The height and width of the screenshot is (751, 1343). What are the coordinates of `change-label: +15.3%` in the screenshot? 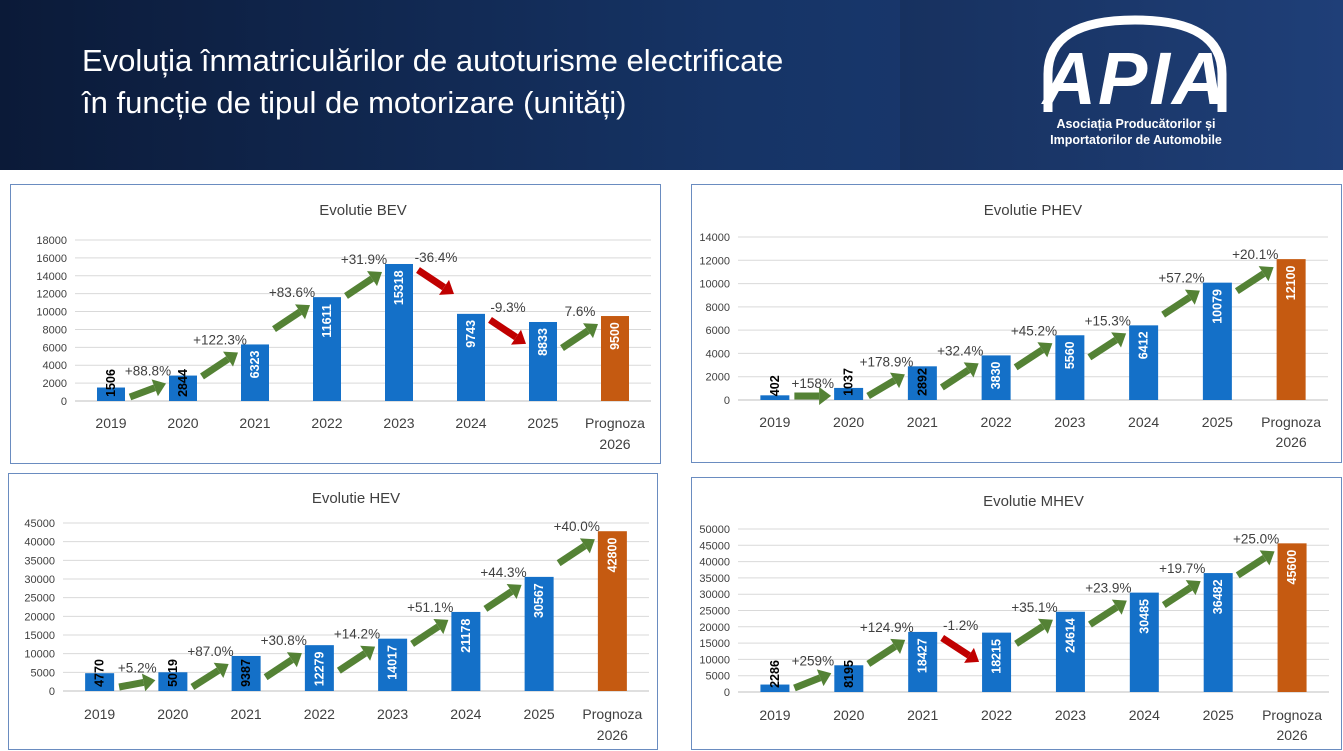 It's located at (1108, 320).